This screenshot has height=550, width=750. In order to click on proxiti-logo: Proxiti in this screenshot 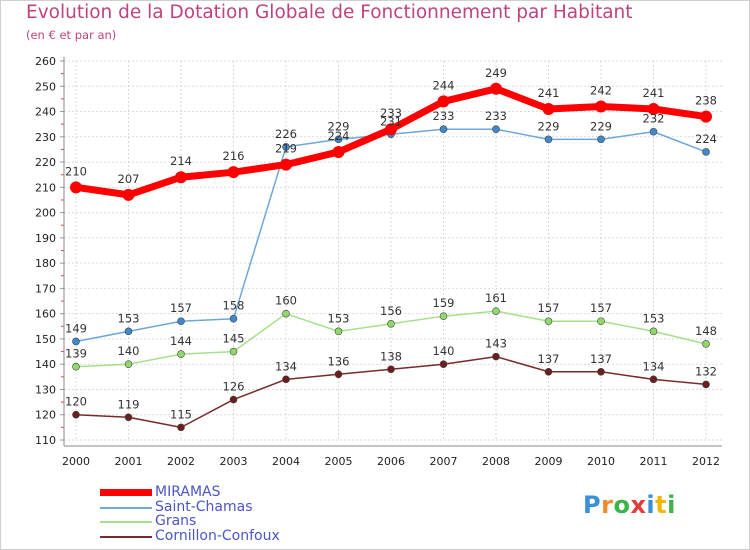, I will do `click(629, 505)`.